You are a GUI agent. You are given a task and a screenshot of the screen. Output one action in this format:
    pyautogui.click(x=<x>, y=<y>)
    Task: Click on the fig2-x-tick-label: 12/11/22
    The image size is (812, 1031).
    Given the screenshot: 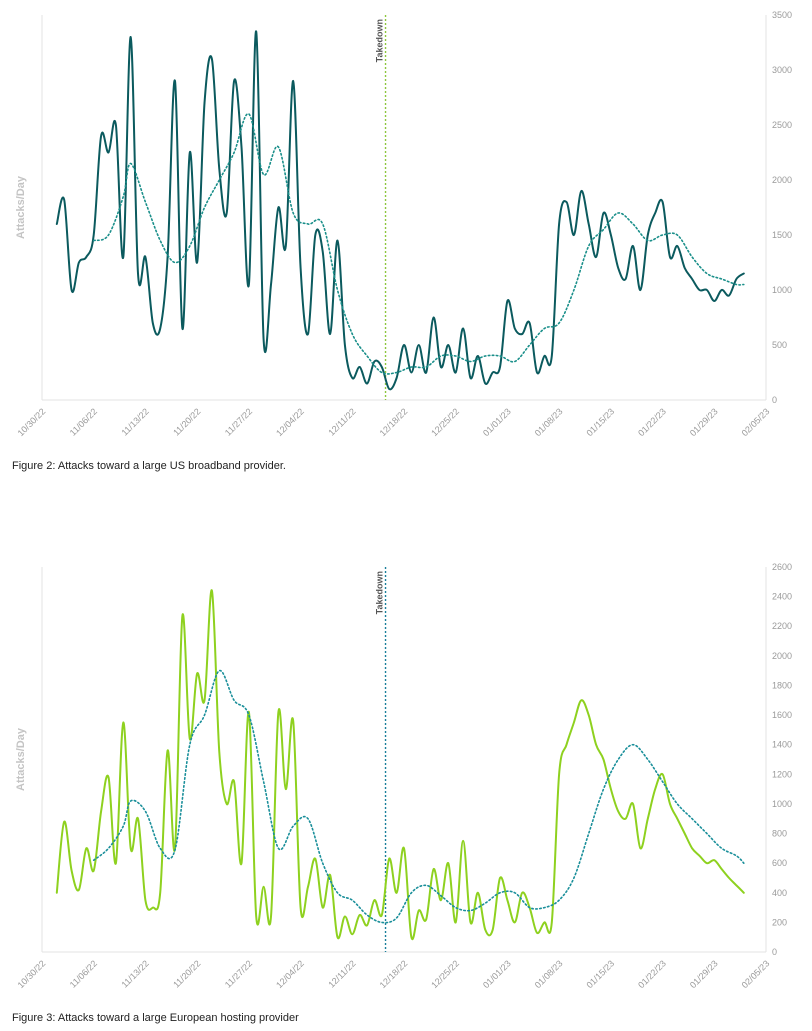 What is the action you would take?
    pyautogui.click(x=341, y=421)
    